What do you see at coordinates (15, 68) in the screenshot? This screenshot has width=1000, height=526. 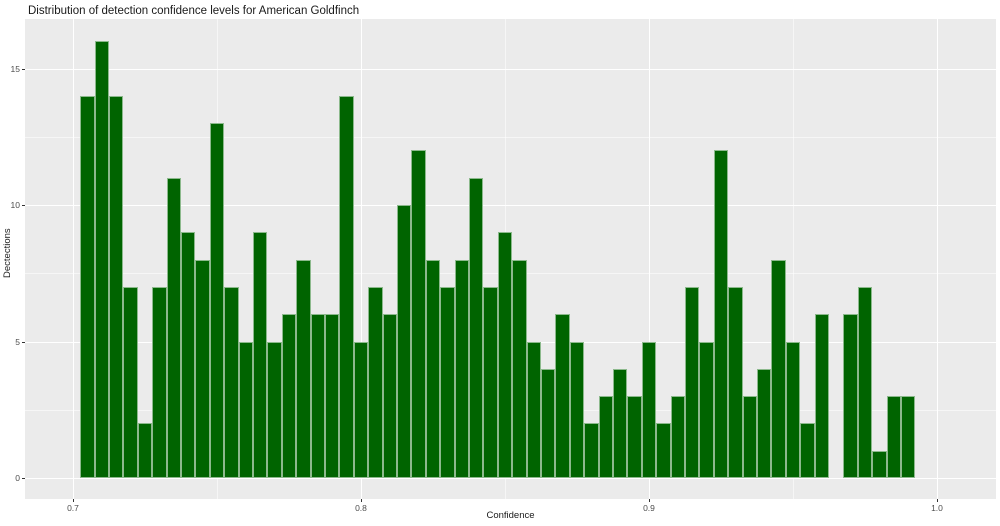 I see `y-tick-label: 15` at bounding box center [15, 68].